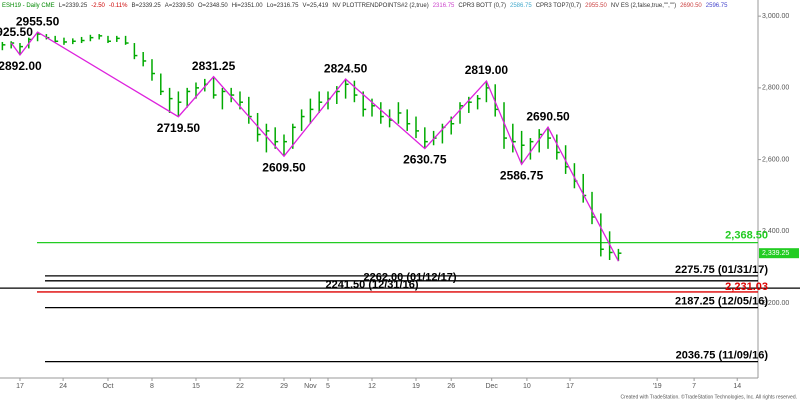  I want to click on swing-label: 2690.50, so click(548, 116).